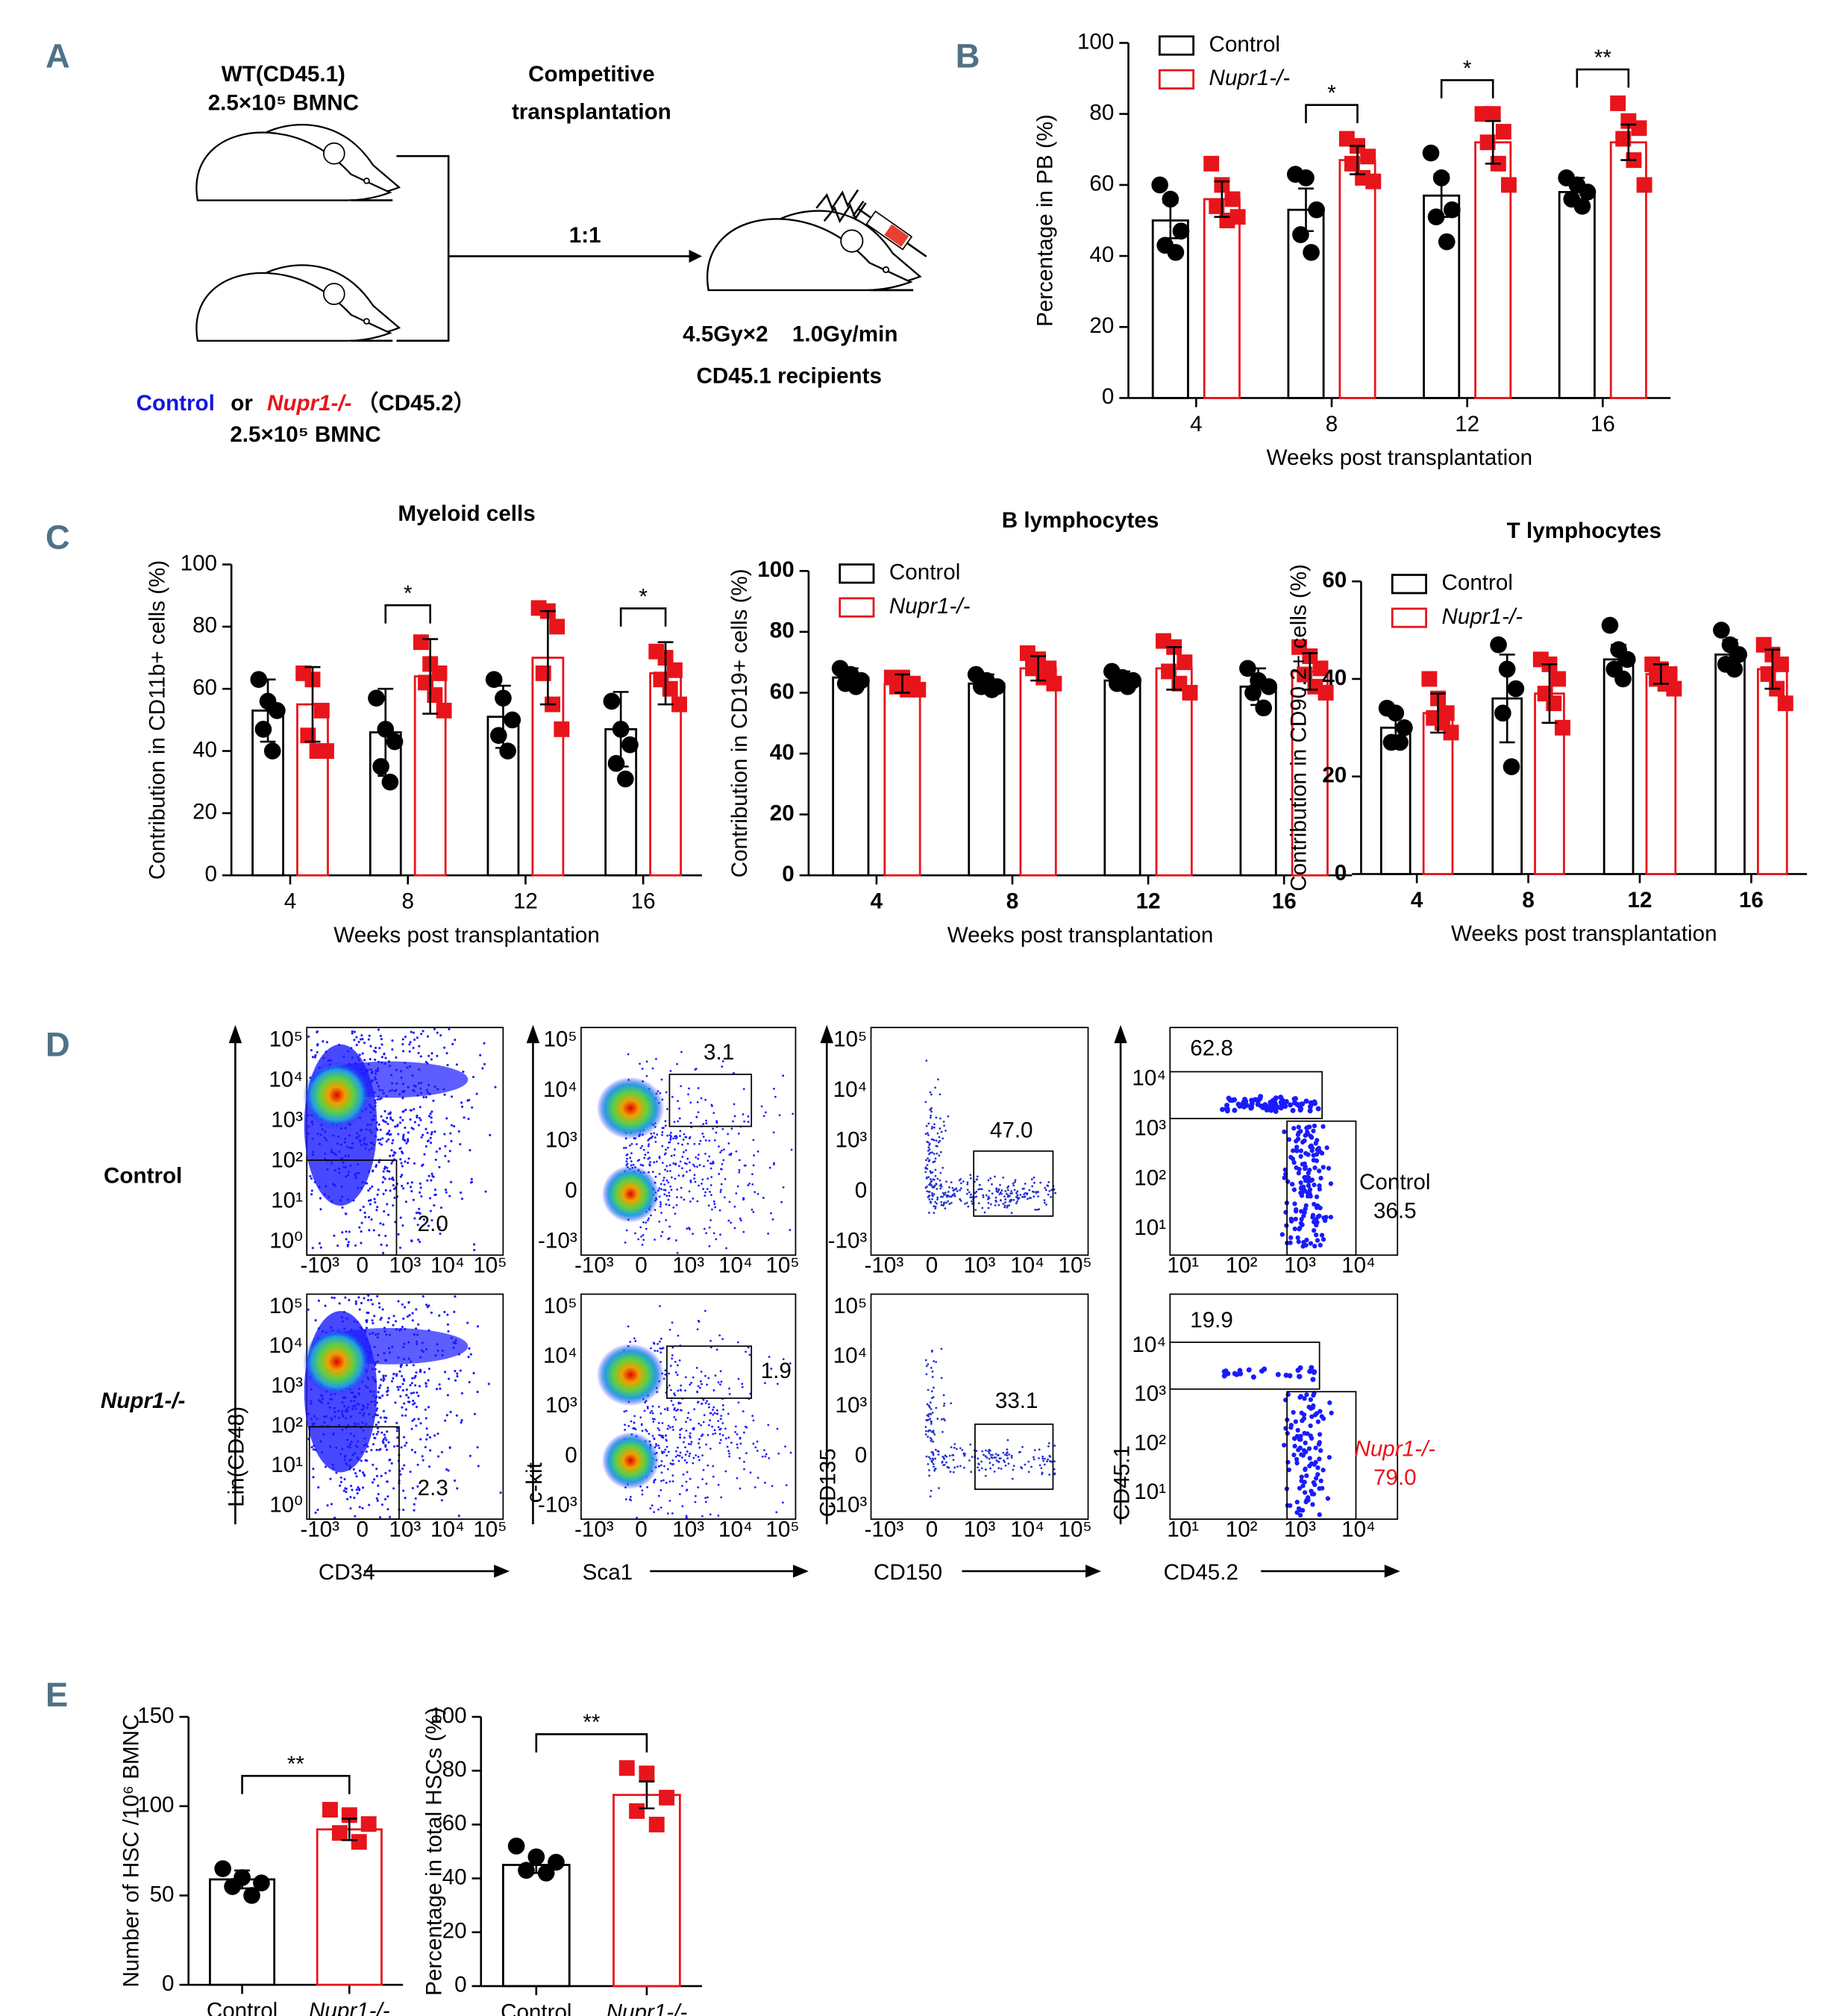 This screenshot has width=1833, height=2016. Describe the element at coordinates (1310, 773) in the screenshot. I see `bar` at that location.